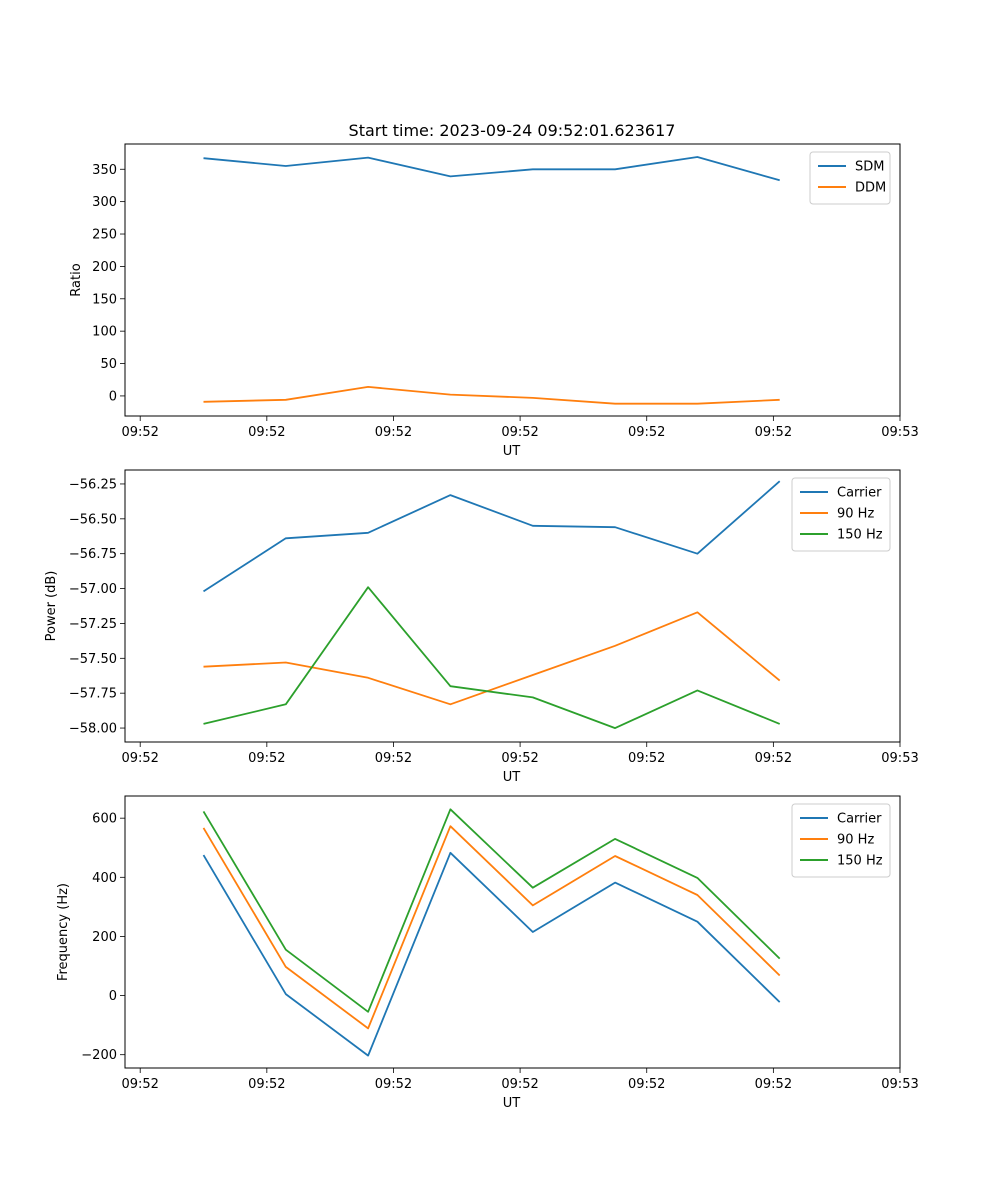 The width and height of the screenshot is (1000, 1200). Describe the element at coordinates (93, 729) in the screenshot. I see `y-tick-label: −58.00` at that location.